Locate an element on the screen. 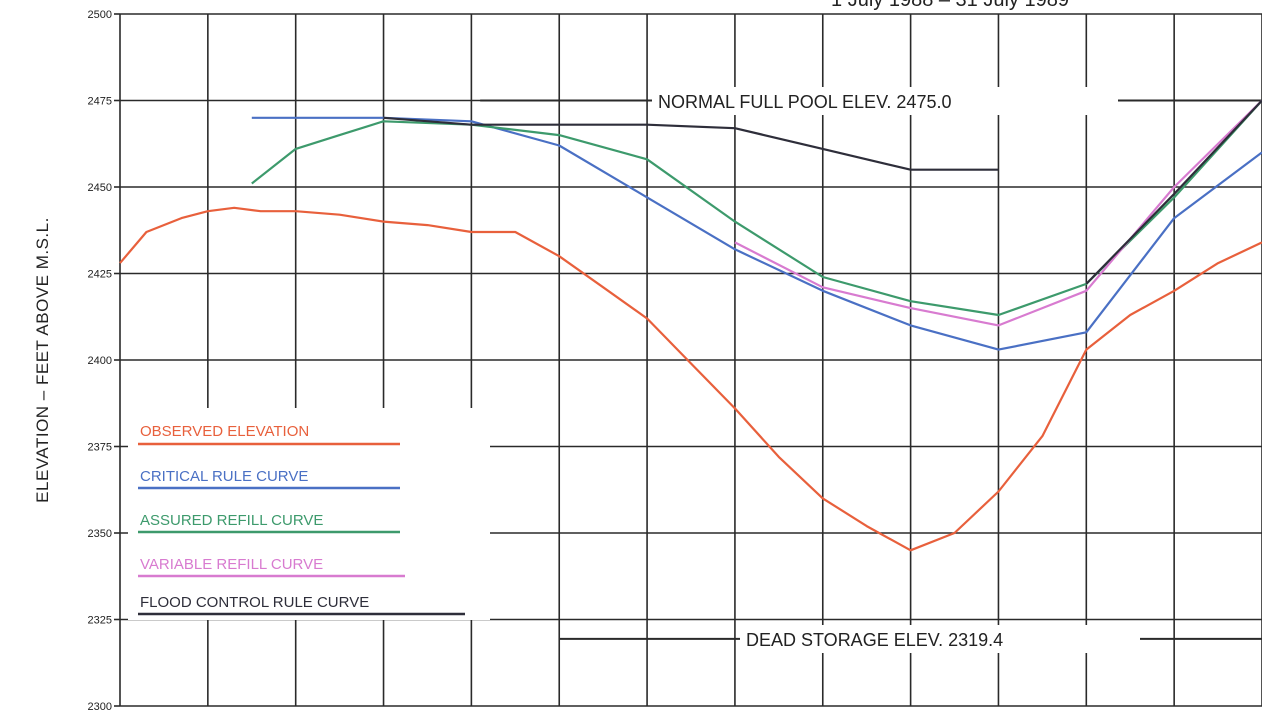 The width and height of the screenshot is (1262, 717). y-tick-label: 2500 is located at coordinates (100, 15).